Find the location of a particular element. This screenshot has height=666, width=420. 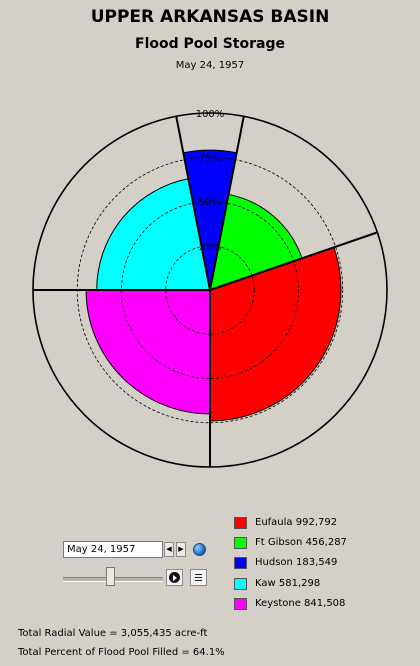

next-date-button: ▶ is located at coordinates (181, 549).